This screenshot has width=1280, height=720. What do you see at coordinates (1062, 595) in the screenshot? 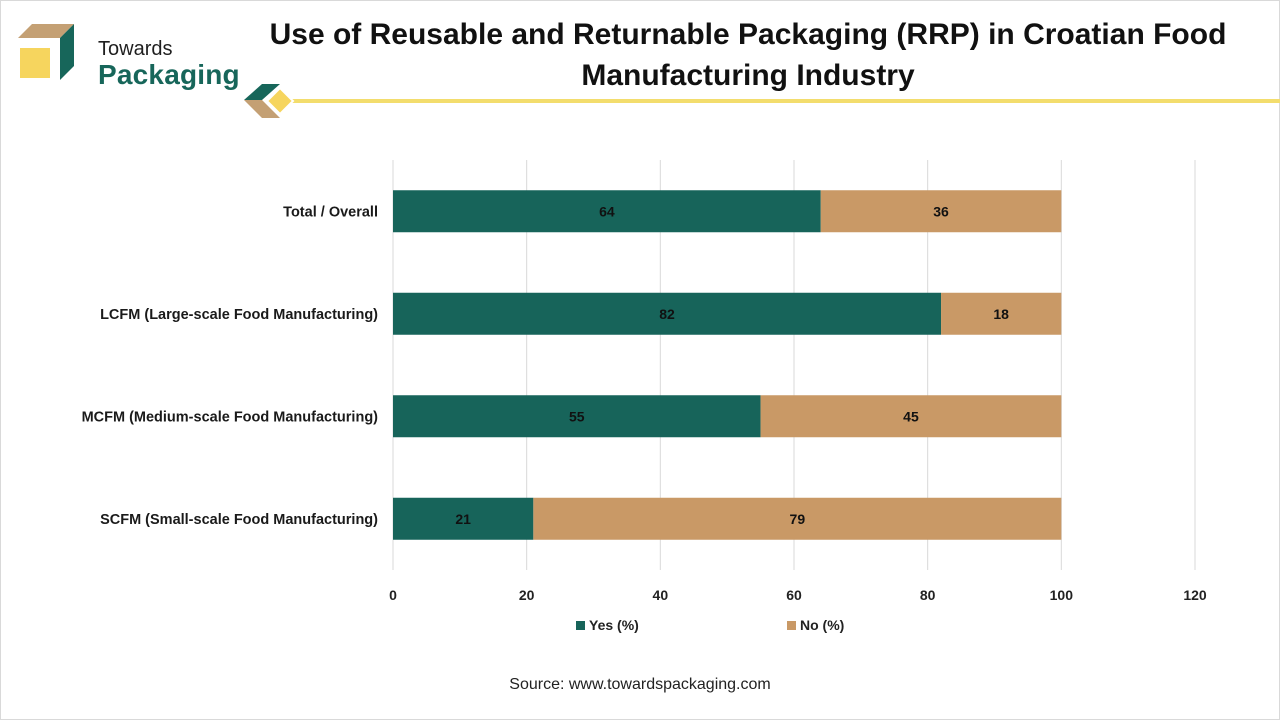
I see `x-tick-label: 100` at bounding box center [1062, 595].